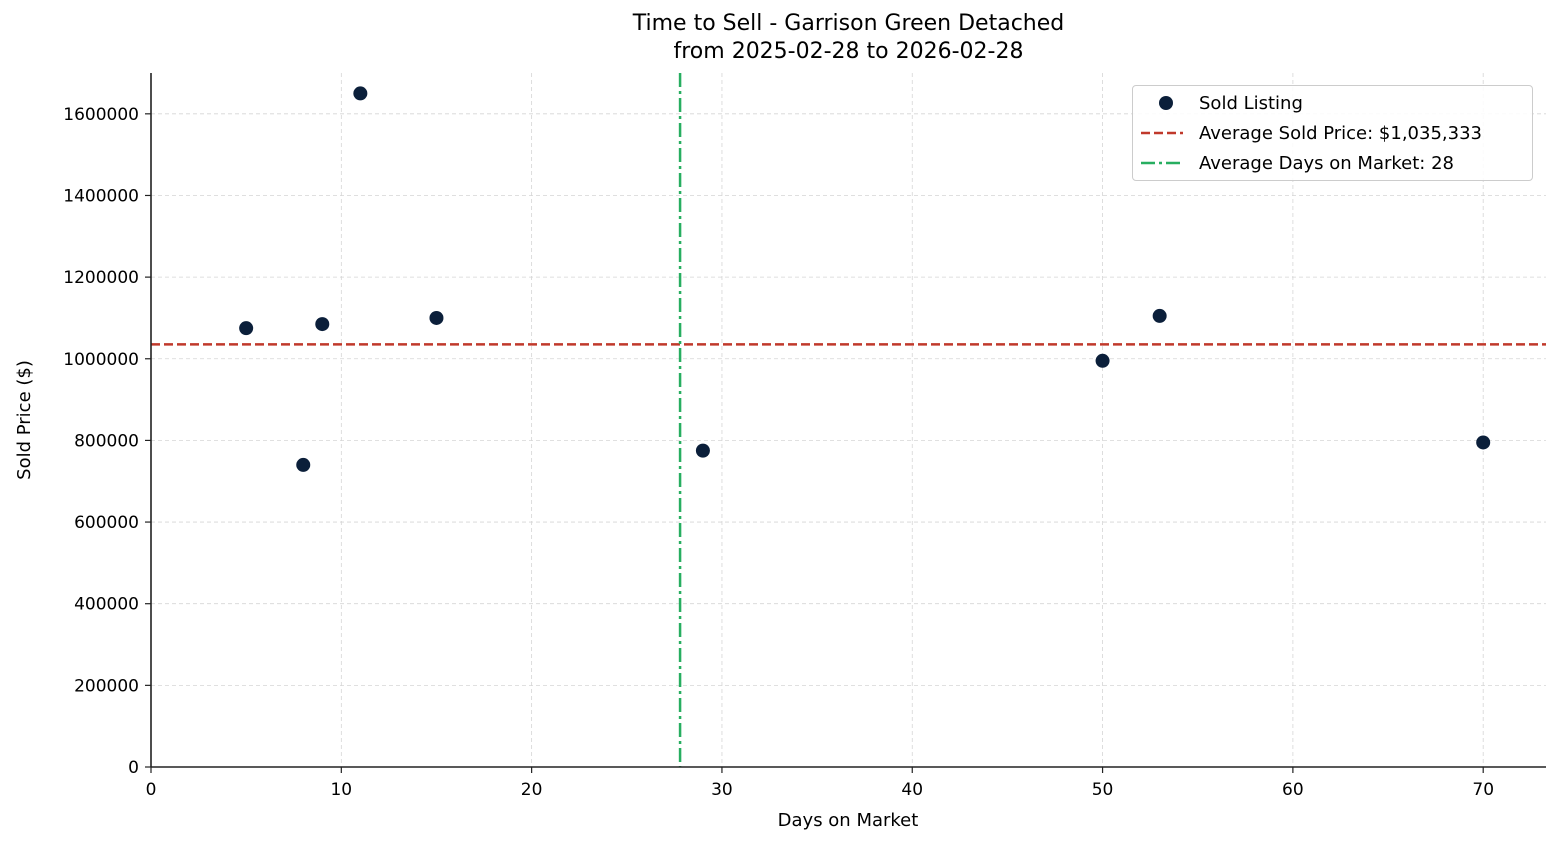 This screenshot has width=1560, height=845. I want to click on y-tick-label: 800000, so click(106, 441).